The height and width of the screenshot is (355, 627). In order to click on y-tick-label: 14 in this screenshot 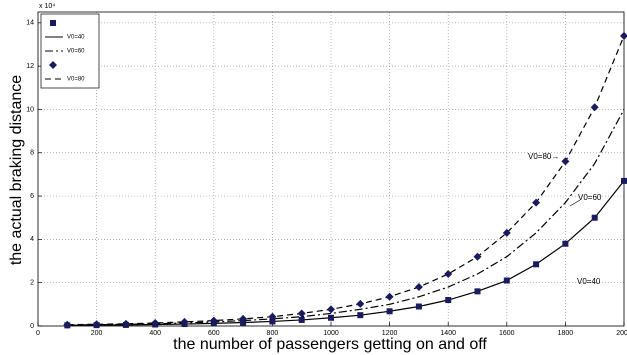, I will do `click(30, 23)`.